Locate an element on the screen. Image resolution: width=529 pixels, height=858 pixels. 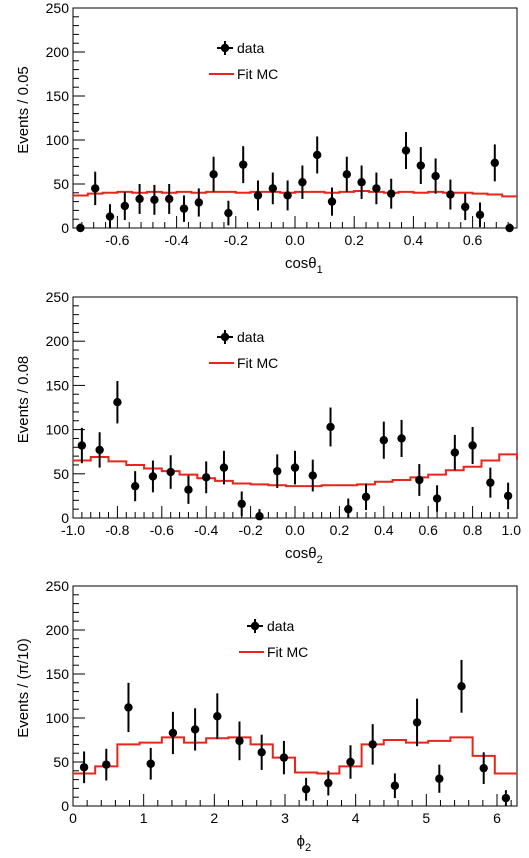
x-tick-label: 0.4 is located at coordinates (384, 530).